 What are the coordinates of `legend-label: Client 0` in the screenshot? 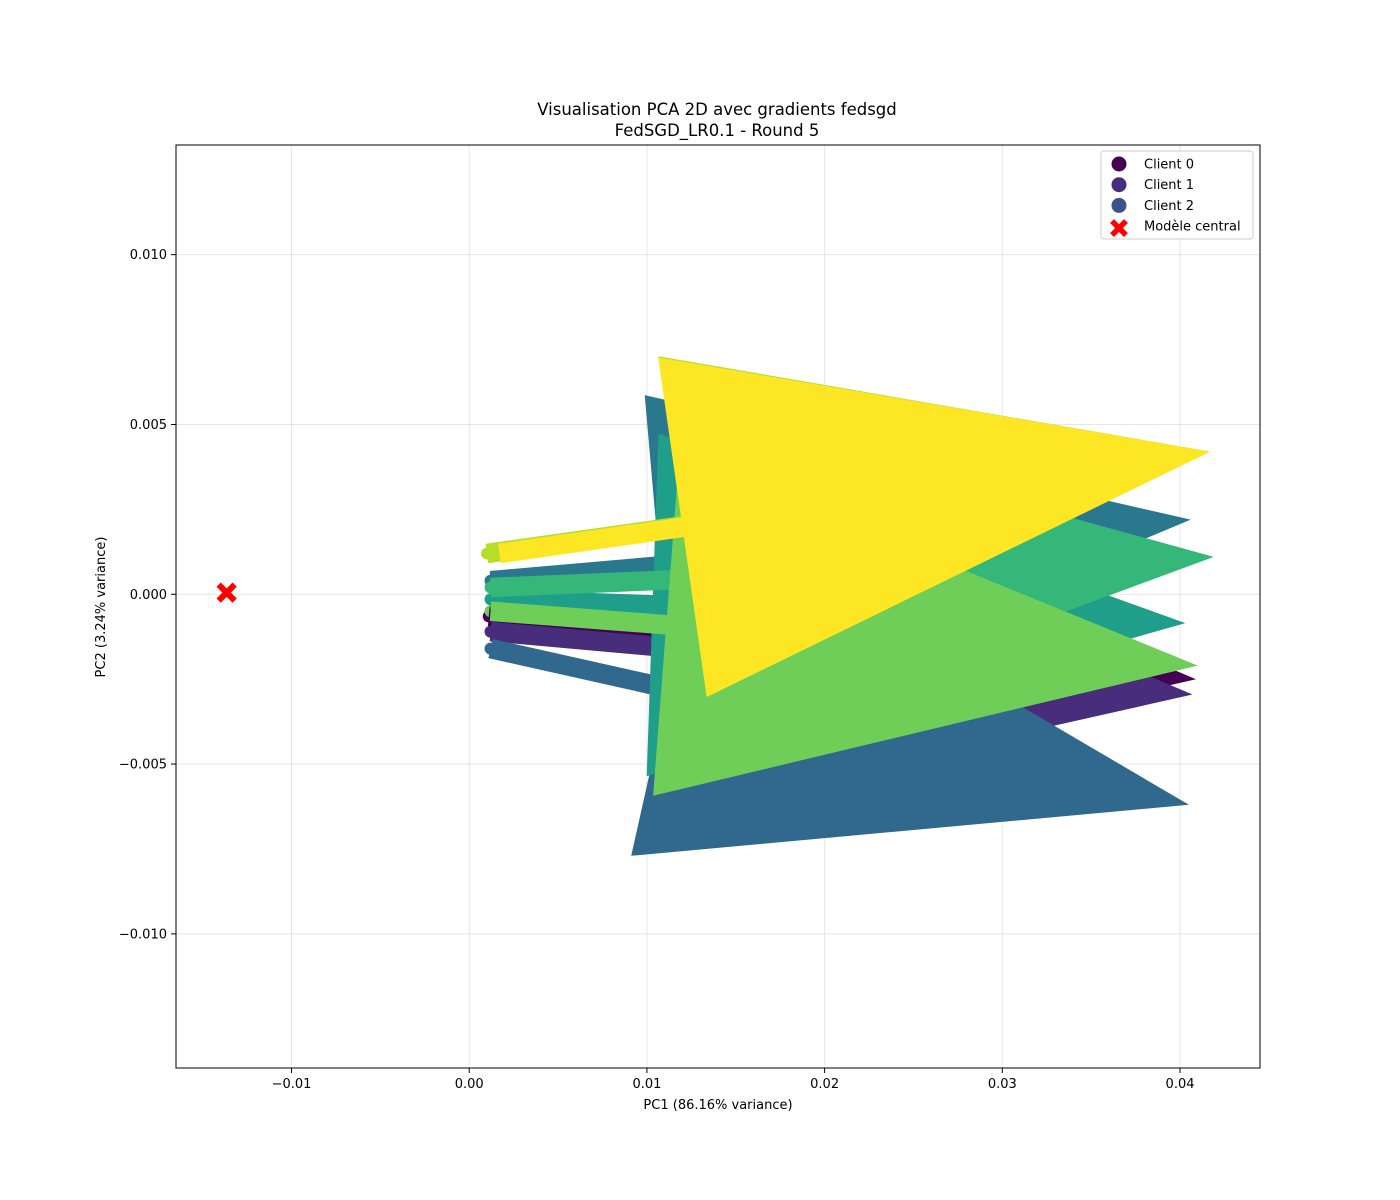 It's located at (1169, 165).